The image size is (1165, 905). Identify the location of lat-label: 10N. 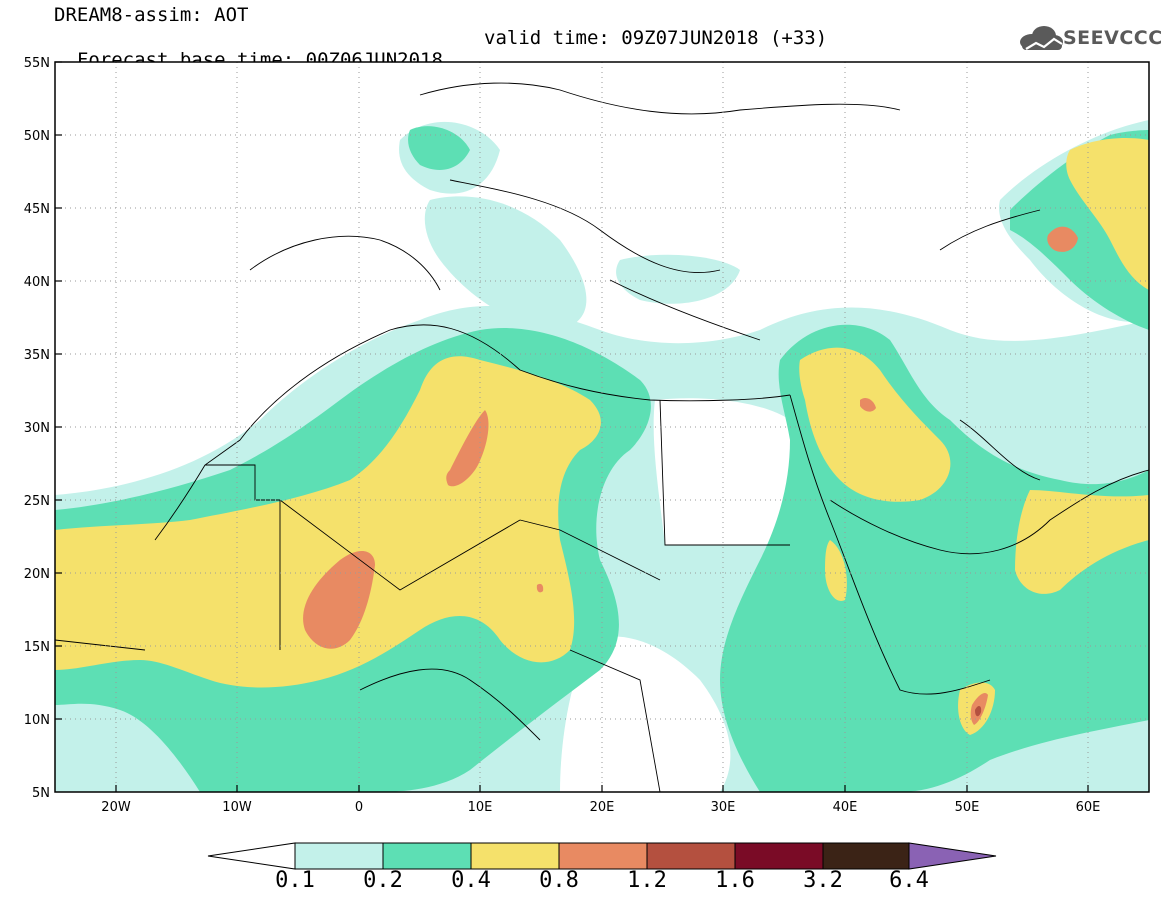
(37, 720).